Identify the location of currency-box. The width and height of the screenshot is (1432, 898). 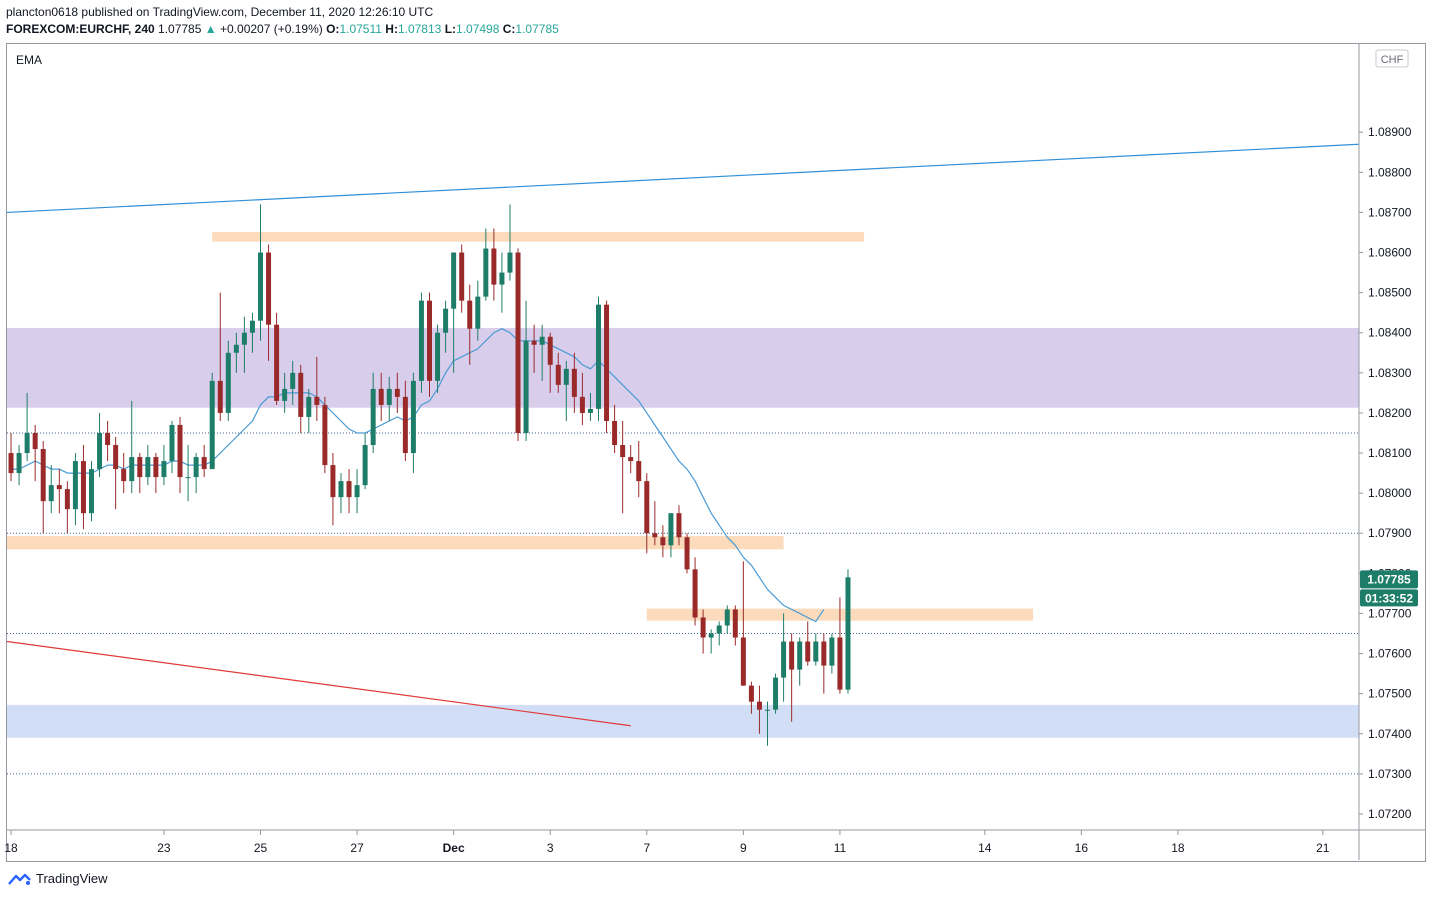
(1392, 58).